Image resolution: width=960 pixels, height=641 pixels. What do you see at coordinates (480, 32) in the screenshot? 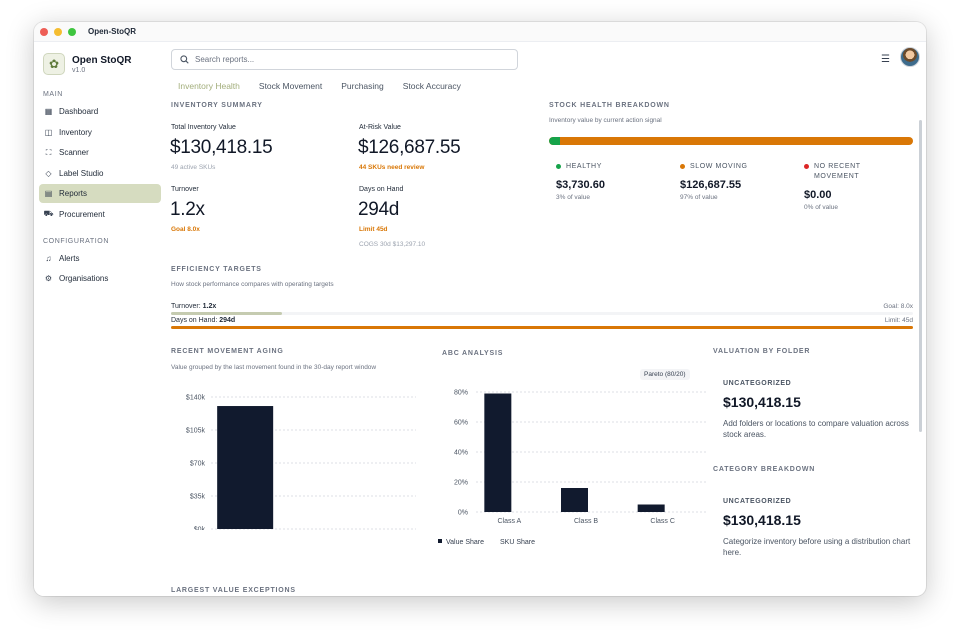
I see `title-bar: Open-StoQR` at bounding box center [480, 32].